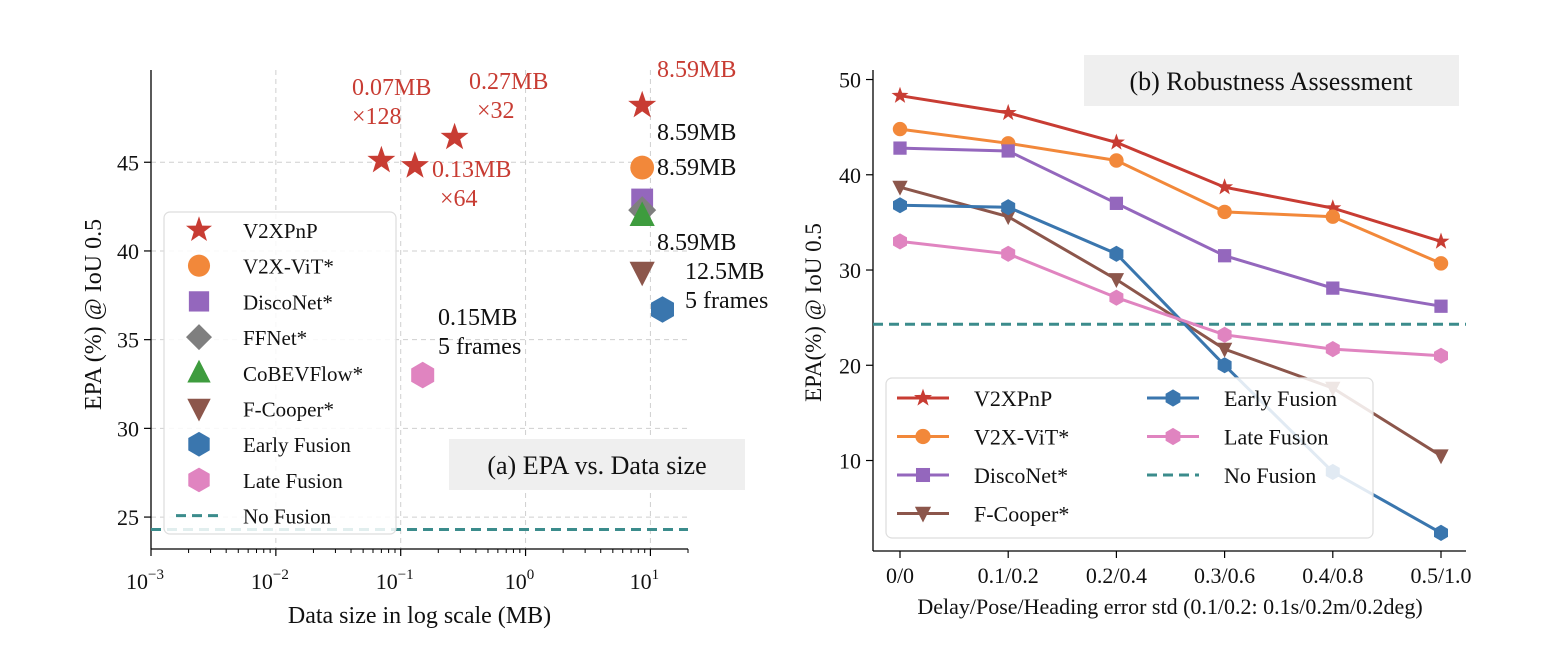 The height and width of the screenshot is (660, 1542). I want to click on annotation-2-line-1: ×64, so click(459, 199).